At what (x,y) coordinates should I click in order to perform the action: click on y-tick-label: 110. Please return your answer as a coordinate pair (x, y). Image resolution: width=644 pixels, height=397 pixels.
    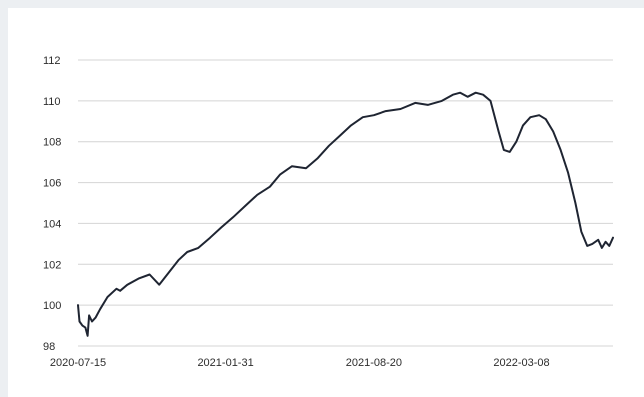
    Looking at the image, I should click on (52, 102).